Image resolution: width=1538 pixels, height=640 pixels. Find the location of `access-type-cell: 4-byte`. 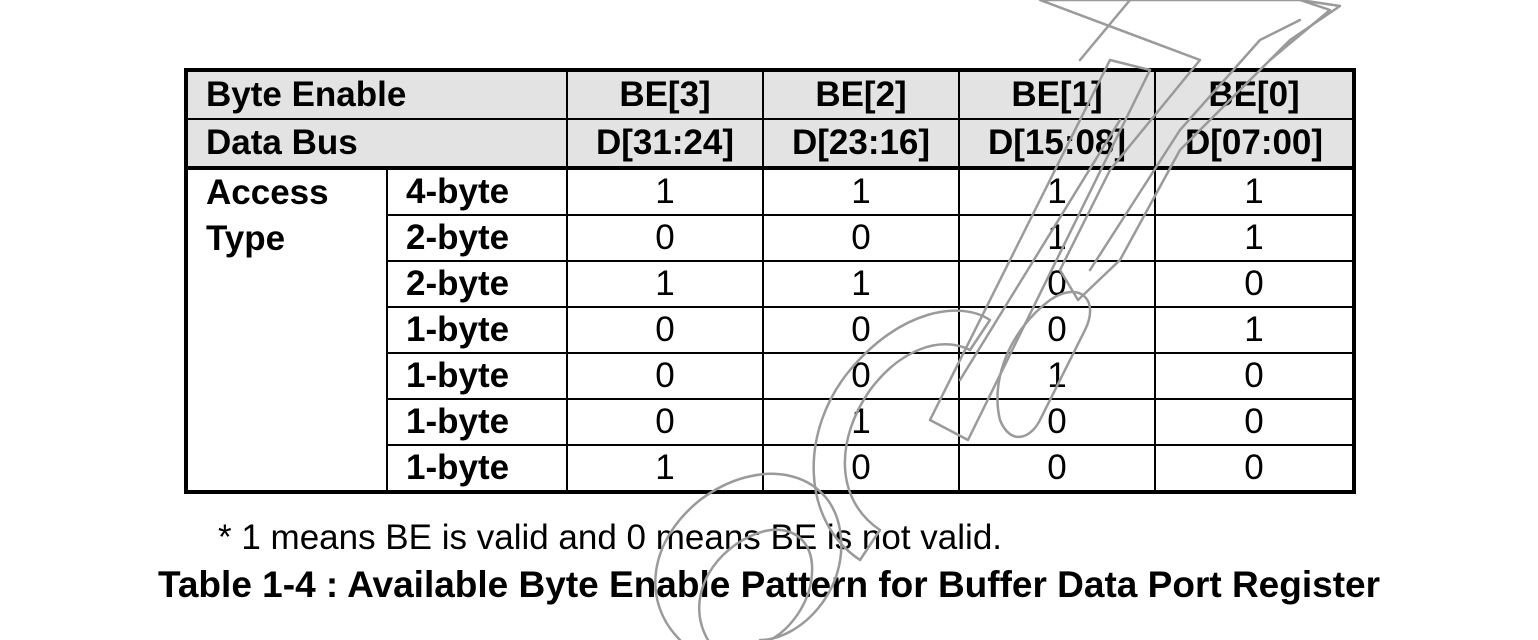

access-type-cell: 4-byte is located at coordinates (477, 191).